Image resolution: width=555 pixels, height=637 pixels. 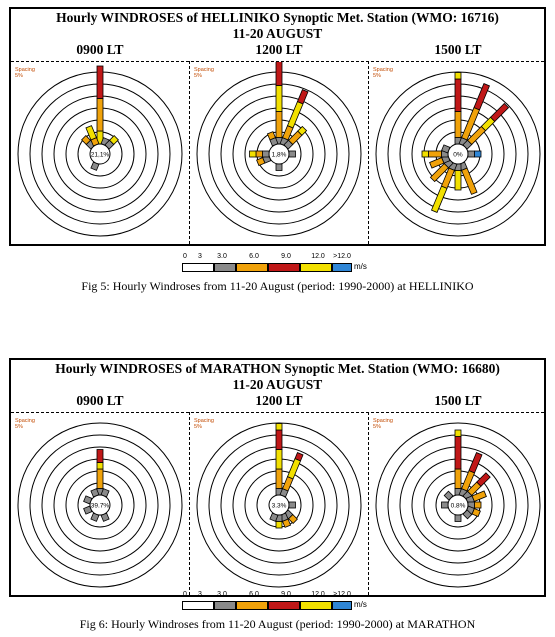 What do you see at coordinates (316, 605) in the screenshot?
I see `legend-swatch-yellow` at bounding box center [316, 605].